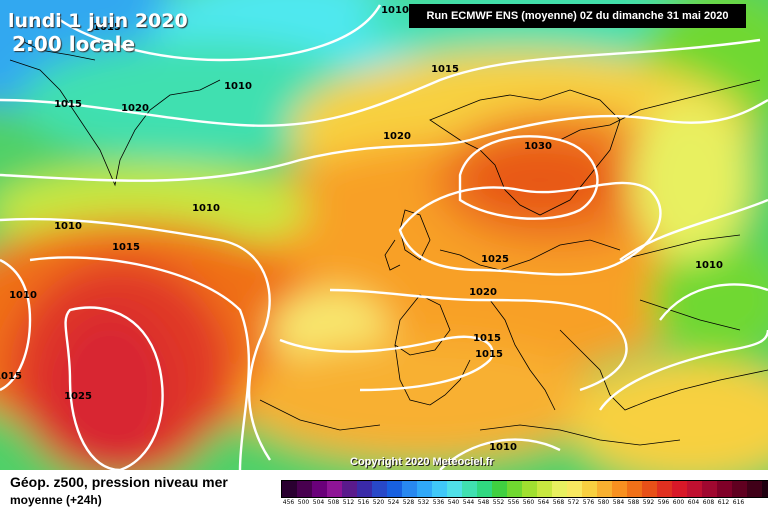 Image resolution: width=768 pixels, height=512 pixels. What do you see at coordinates (423, 502) in the screenshot?
I see `legend-label: 532` at bounding box center [423, 502].